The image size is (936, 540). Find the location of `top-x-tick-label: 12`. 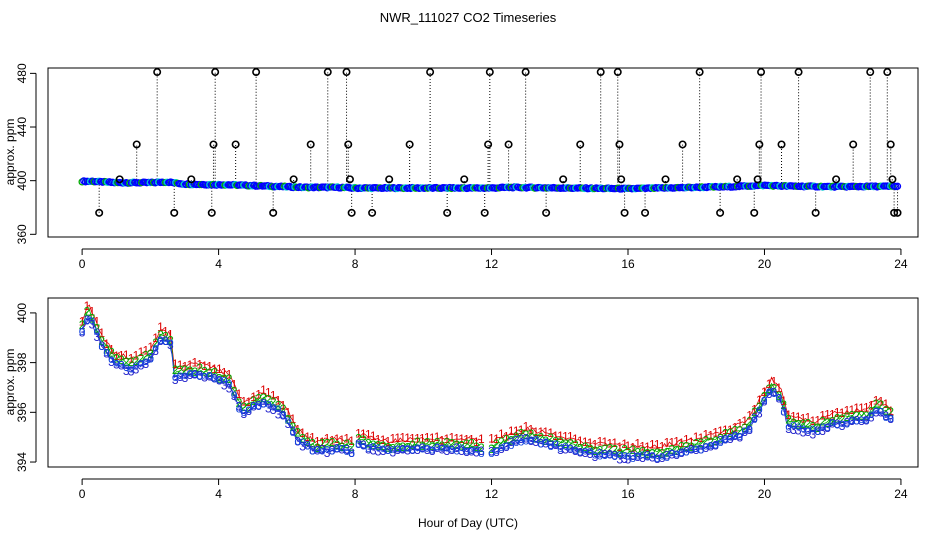

top-x-tick-label: 12 is located at coordinates (492, 264).